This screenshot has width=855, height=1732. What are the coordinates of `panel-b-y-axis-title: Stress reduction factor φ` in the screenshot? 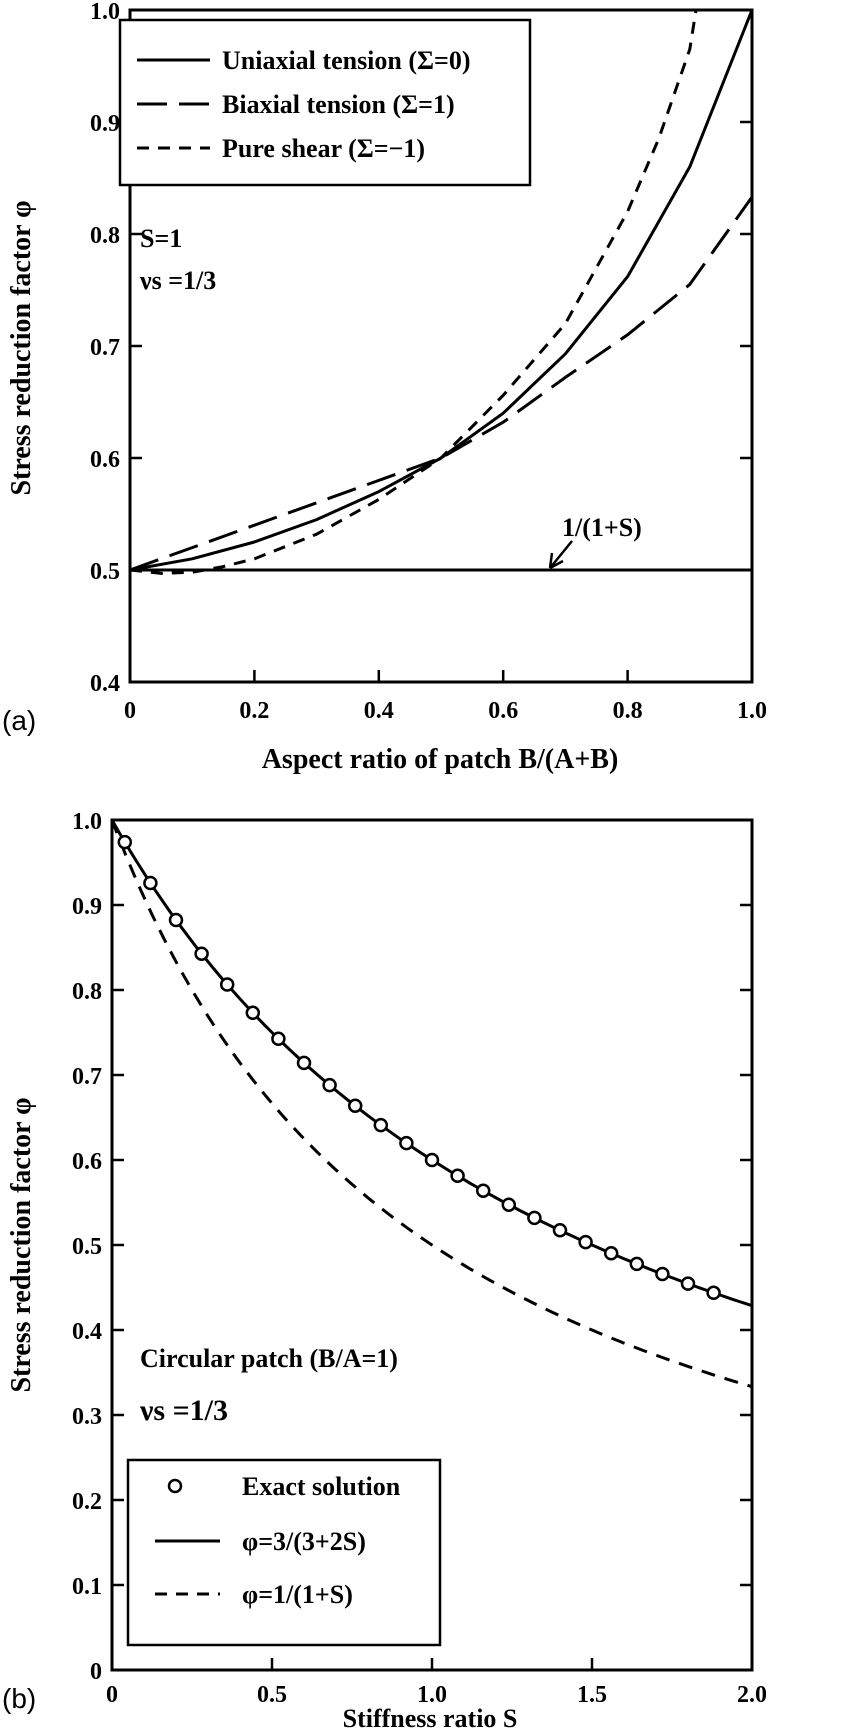 It's located at (21, 1244).